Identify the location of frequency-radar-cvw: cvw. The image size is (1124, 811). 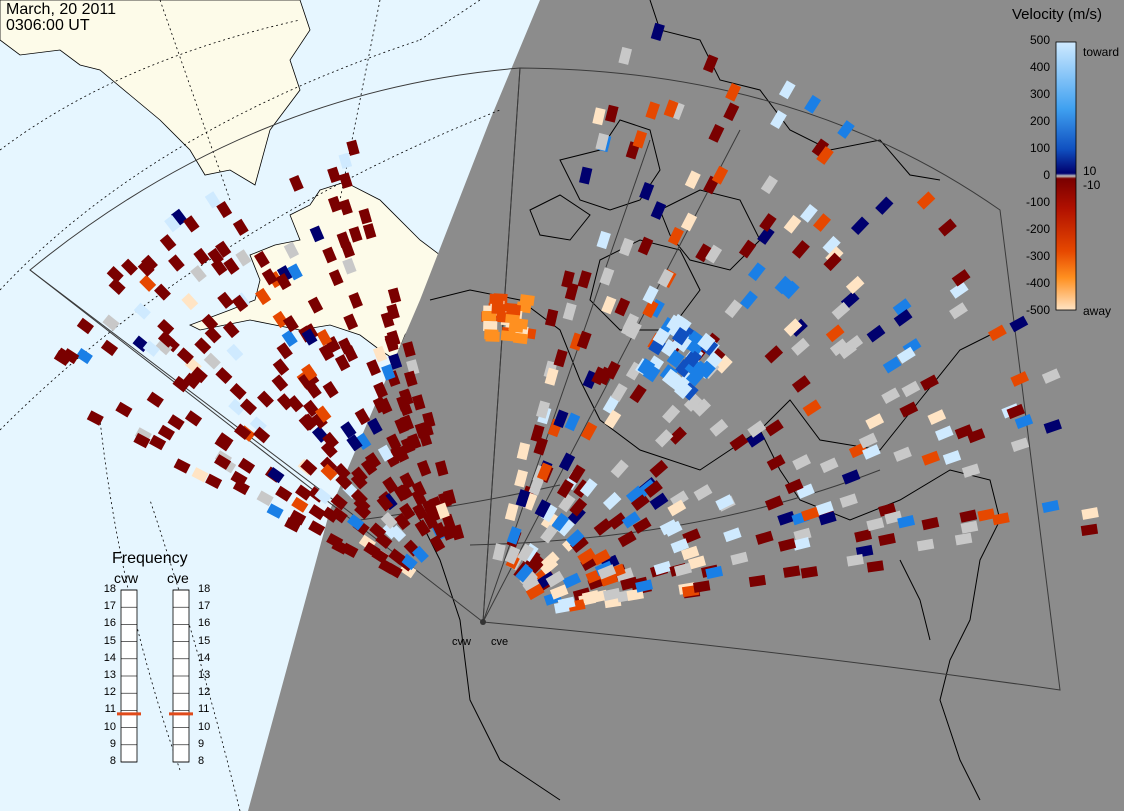
(126, 578).